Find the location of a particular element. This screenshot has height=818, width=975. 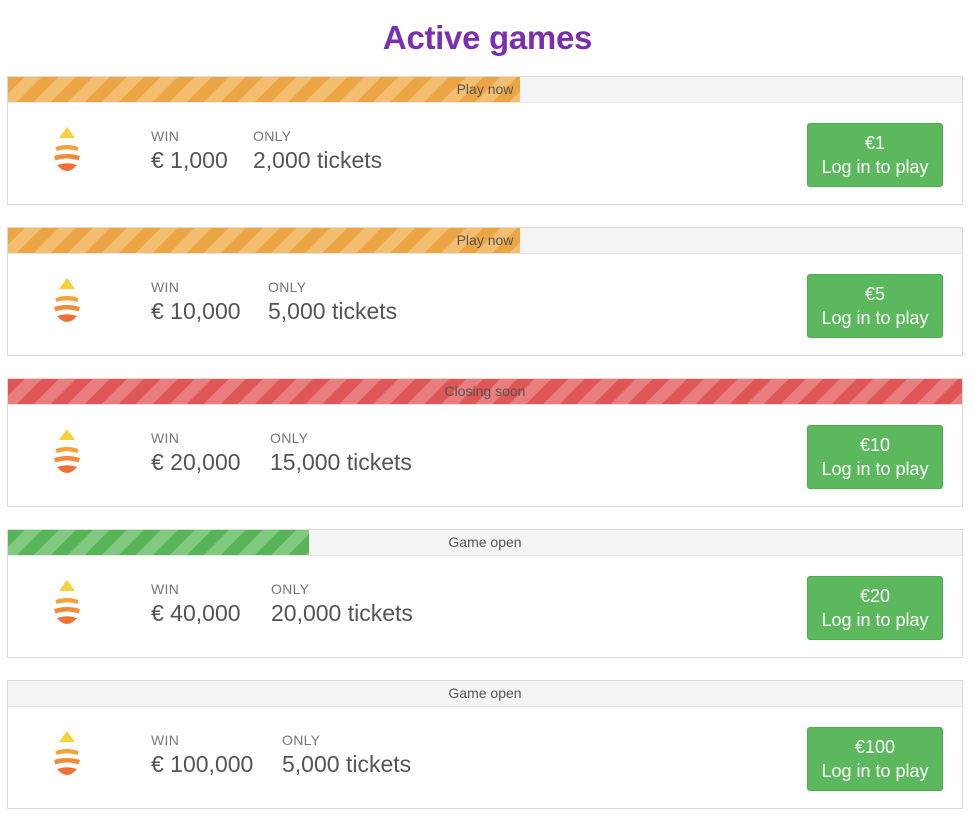

only-column: ONLY 20,000 tickets is located at coordinates (342, 605).